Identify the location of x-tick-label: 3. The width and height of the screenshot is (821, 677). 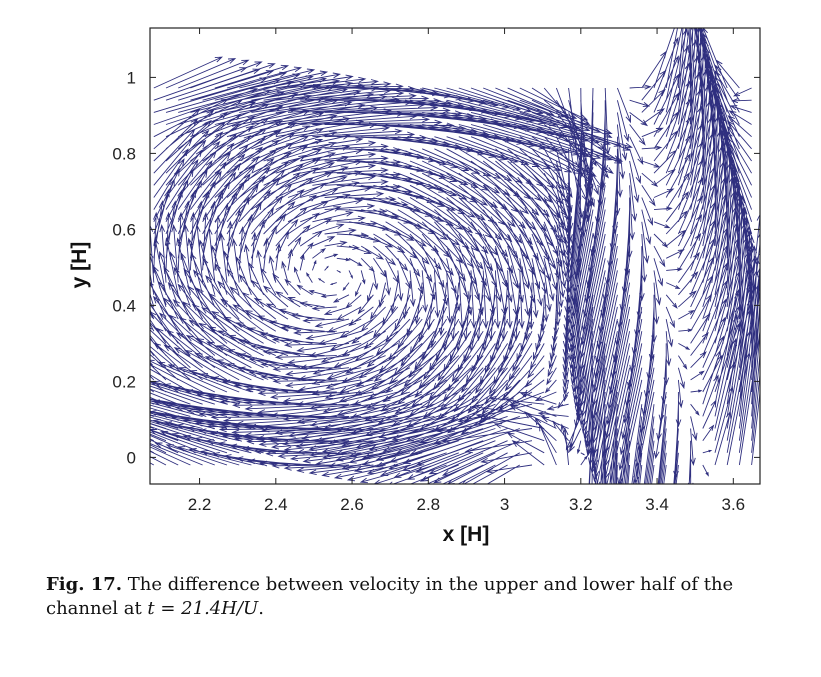
(504, 504).